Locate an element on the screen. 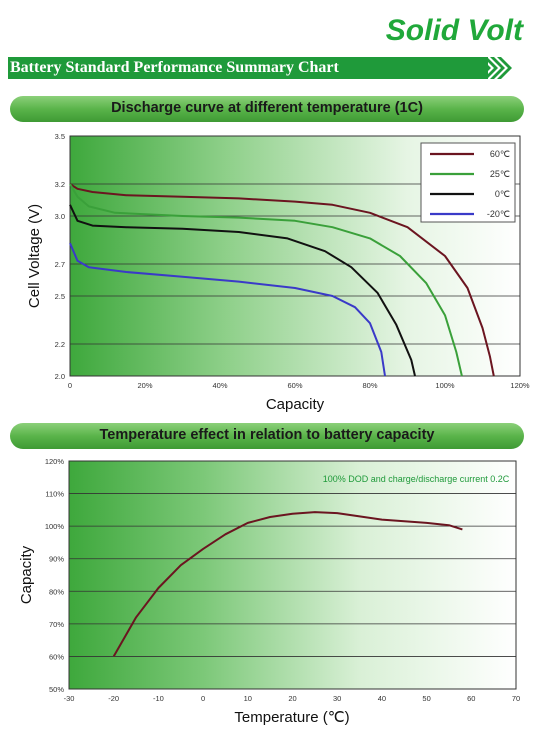 The height and width of the screenshot is (737, 537). legend-label: 0℃ is located at coordinates (502, 194).